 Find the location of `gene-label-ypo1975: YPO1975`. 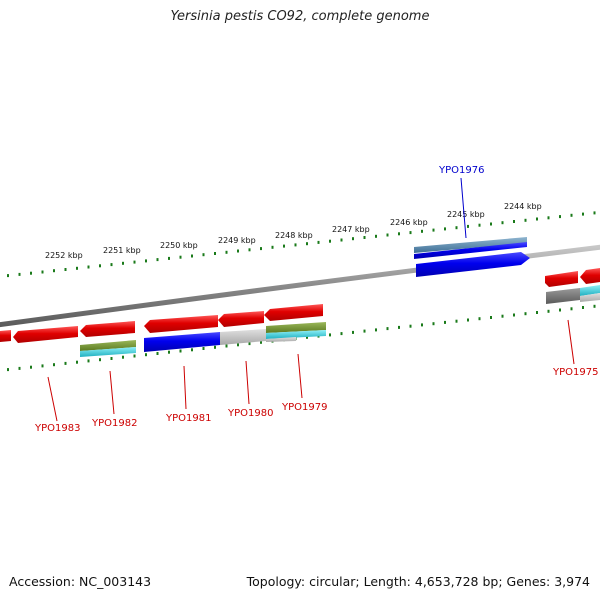

gene-label-ypo1975: YPO1975 is located at coordinates (575, 372).